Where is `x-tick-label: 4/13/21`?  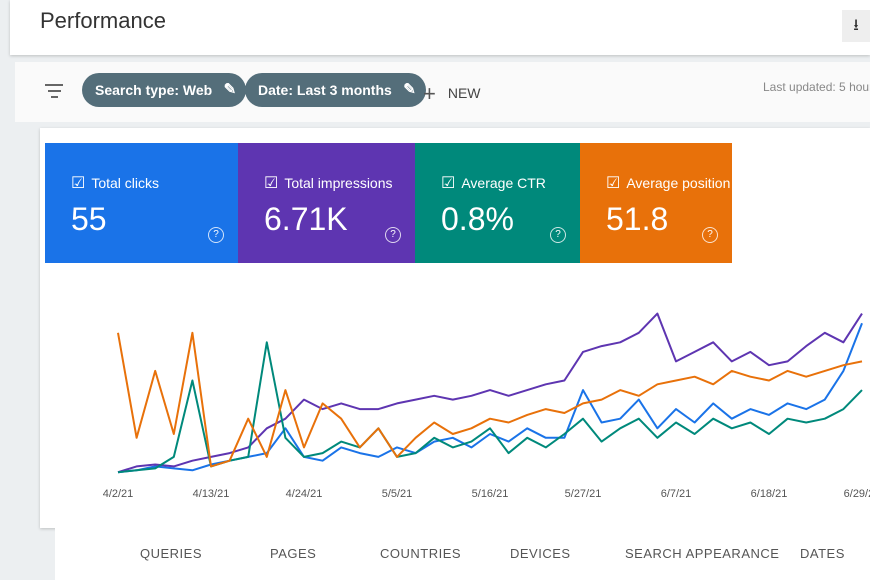 x-tick-label: 4/13/21 is located at coordinates (211, 494).